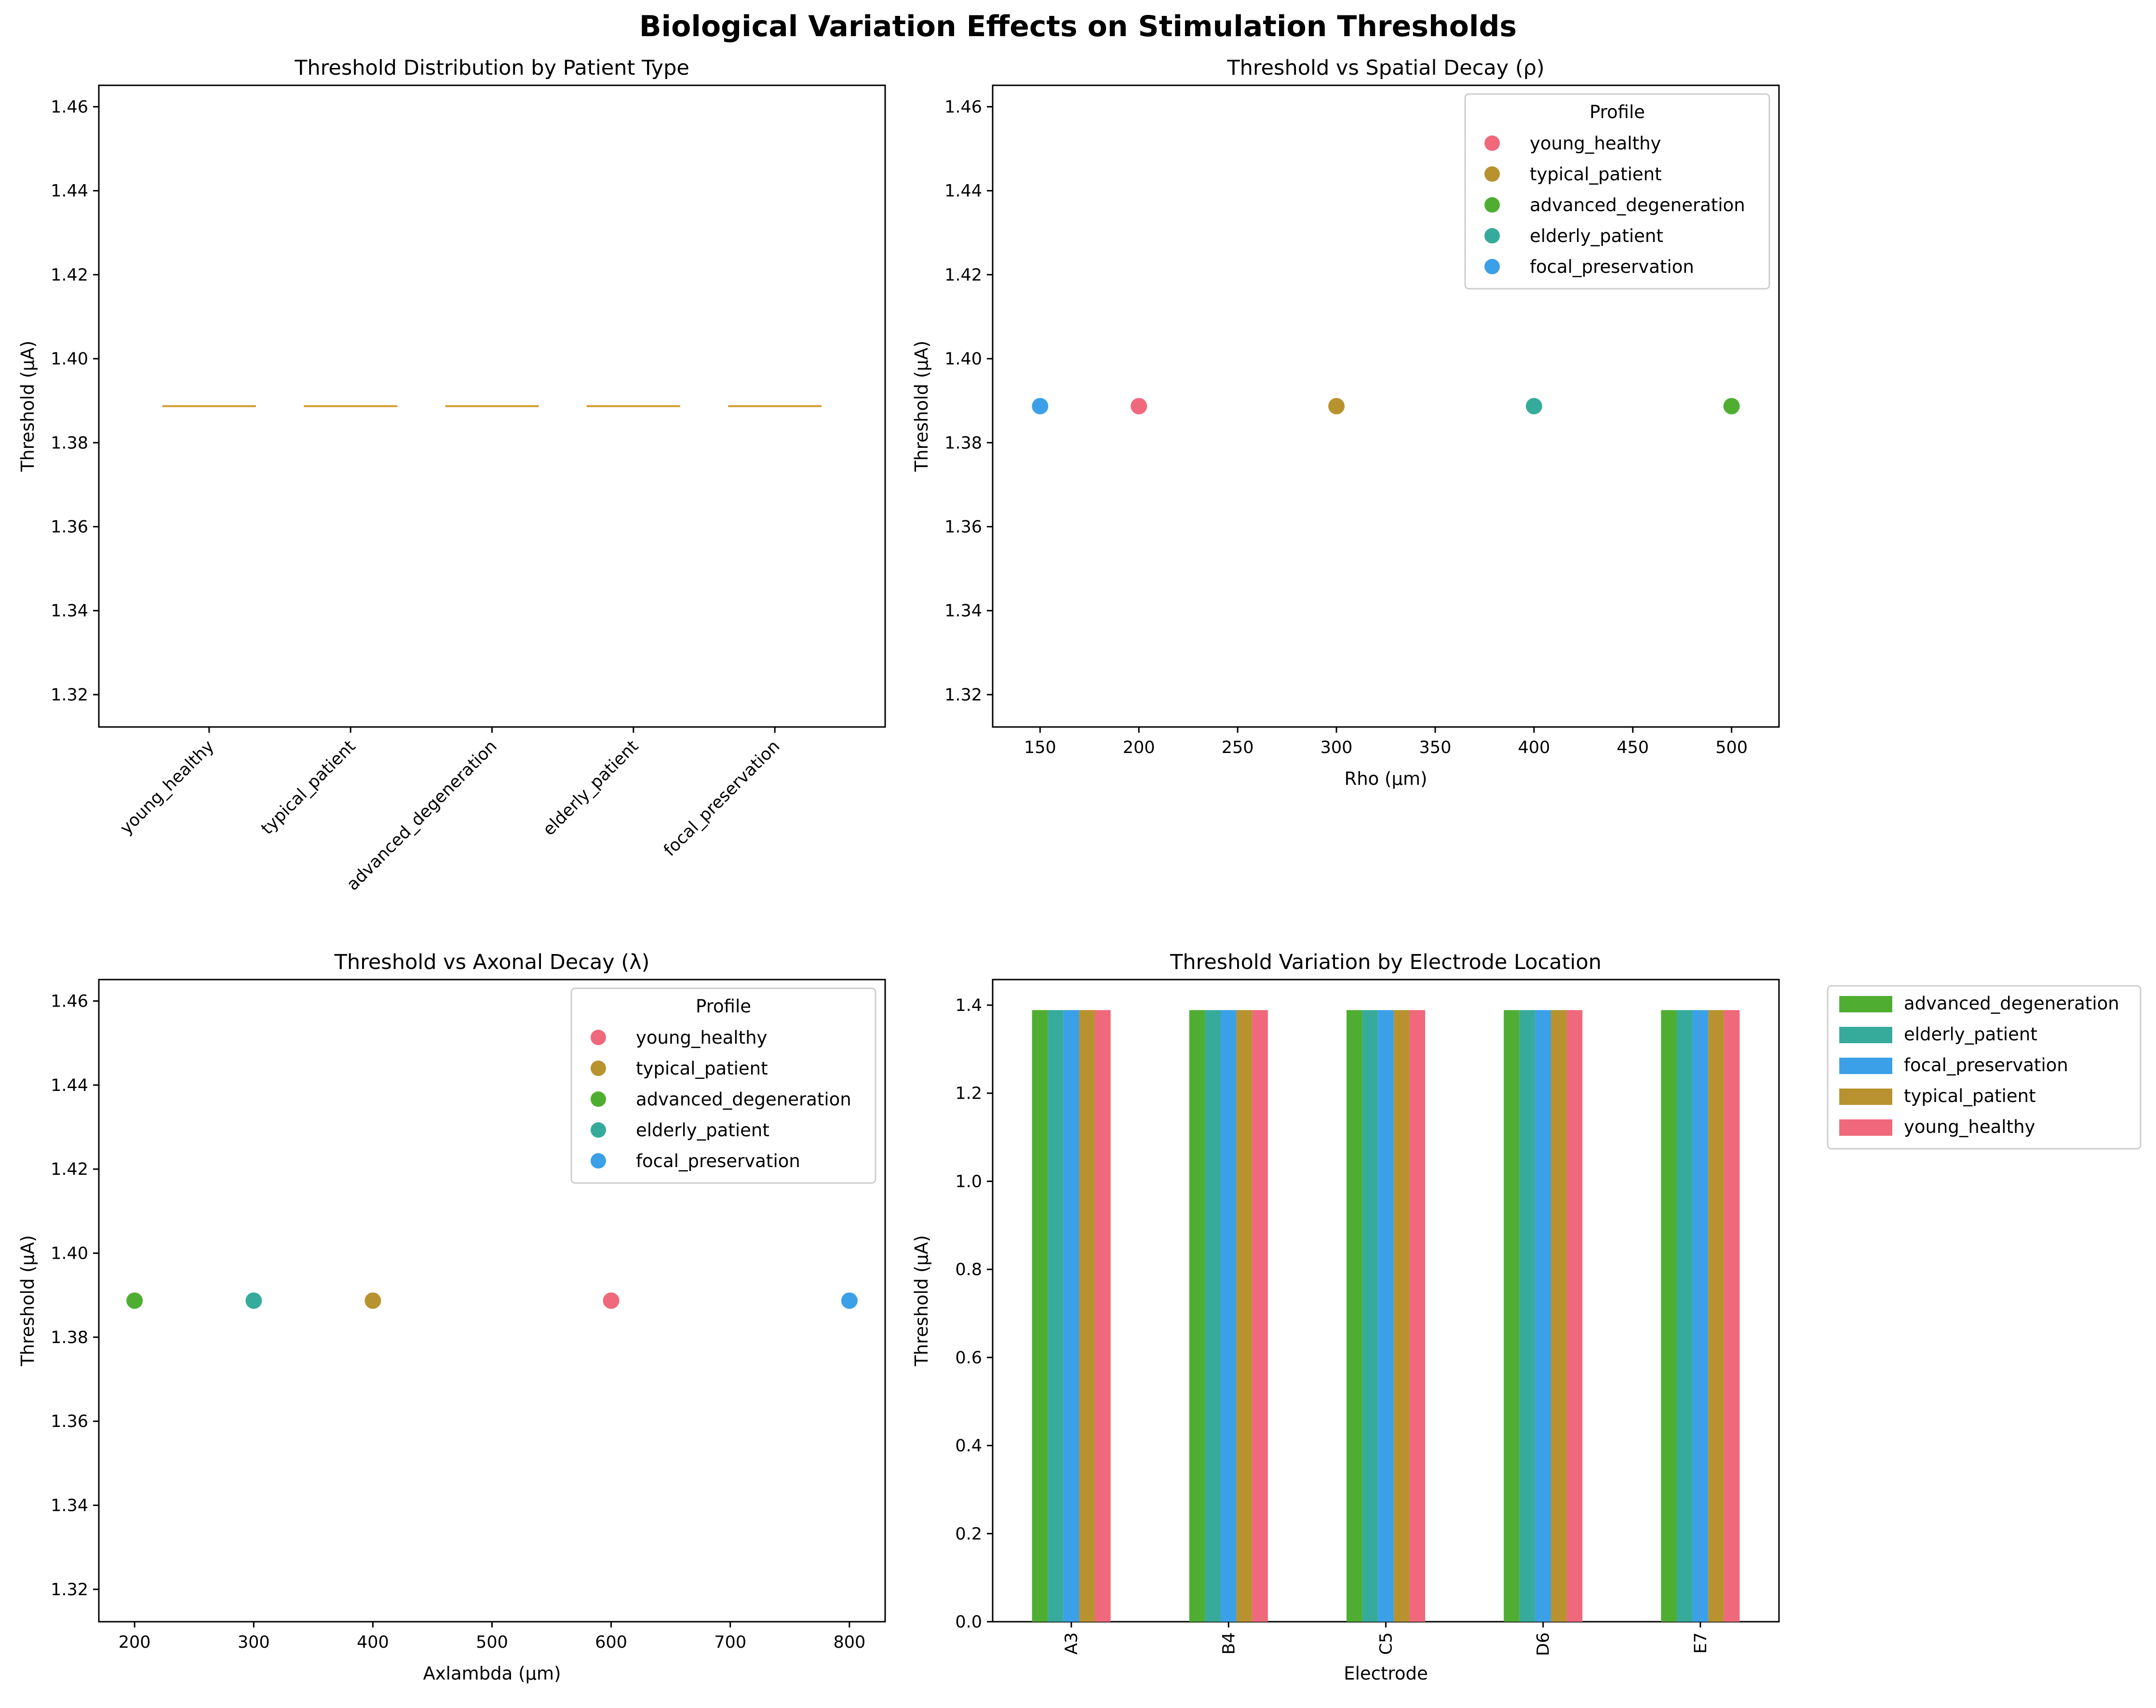 Image resolution: width=2156 pixels, height=1708 pixels. What do you see at coordinates (849, 1642) in the screenshot?
I see `x-tick-label: 800` at bounding box center [849, 1642].